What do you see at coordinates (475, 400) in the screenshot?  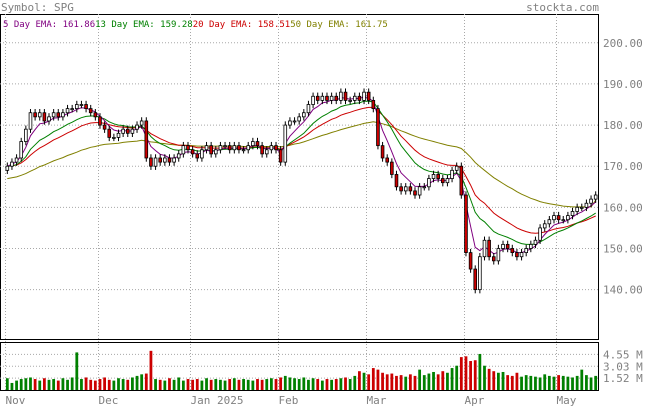 I see `date-tick-label: Apr` at bounding box center [475, 400].